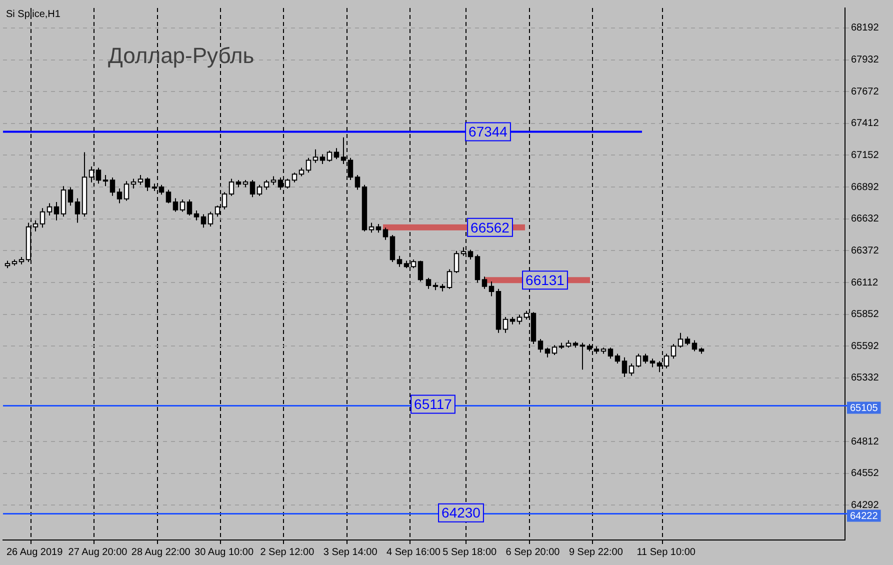 The image size is (893, 565). What do you see at coordinates (490, 227) in the screenshot?
I see `ref-line-label: 66562` at bounding box center [490, 227].